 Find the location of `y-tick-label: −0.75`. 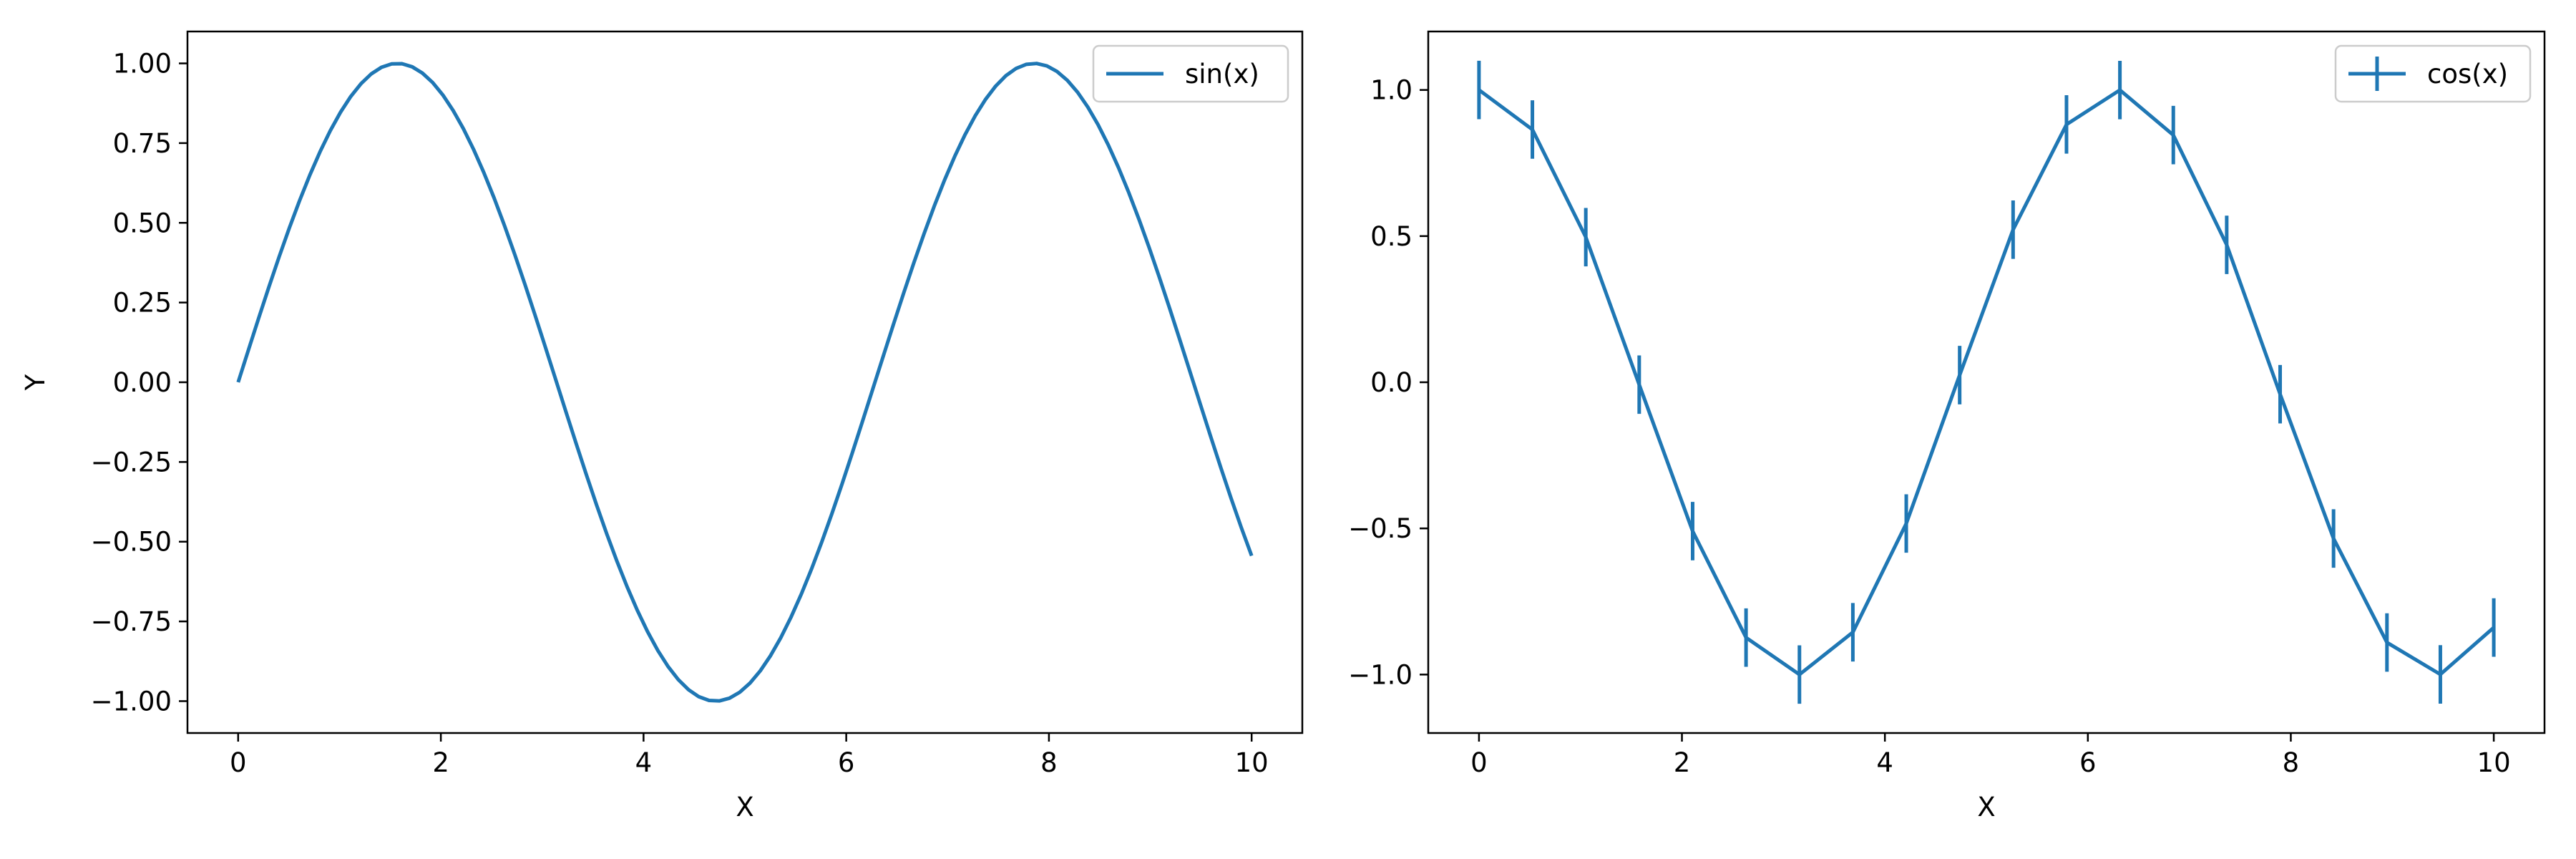

y-tick-label: −0.75 is located at coordinates (131, 621).